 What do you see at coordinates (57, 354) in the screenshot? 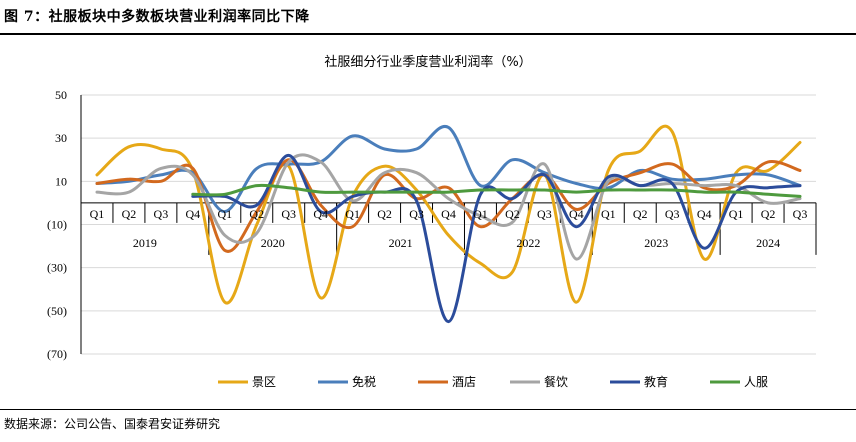
I see `y-tick-label: (70)` at bounding box center [57, 354].